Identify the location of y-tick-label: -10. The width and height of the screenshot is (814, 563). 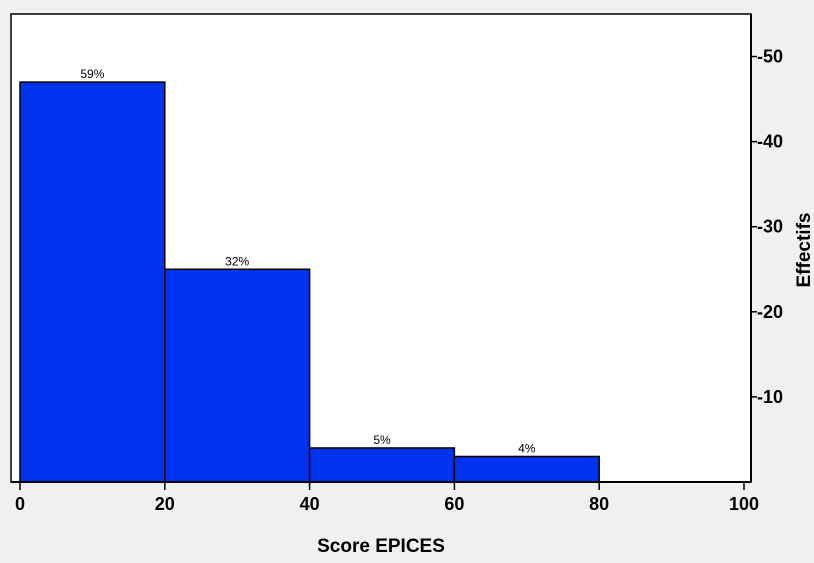
(770, 397).